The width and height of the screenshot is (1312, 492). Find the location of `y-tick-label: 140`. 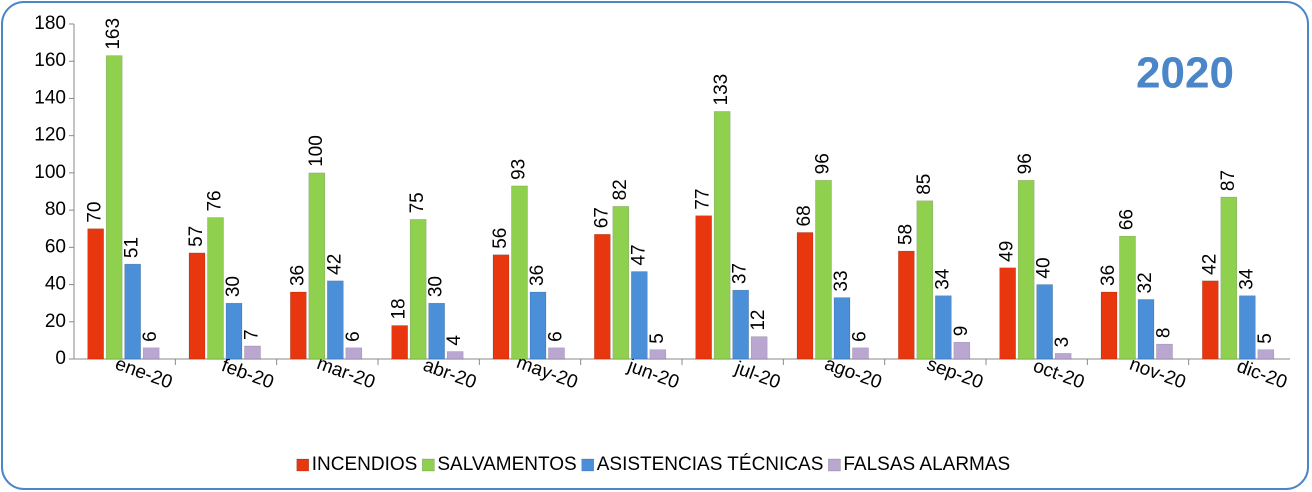

y-tick-label: 140 is located at coordinates (50, 97).